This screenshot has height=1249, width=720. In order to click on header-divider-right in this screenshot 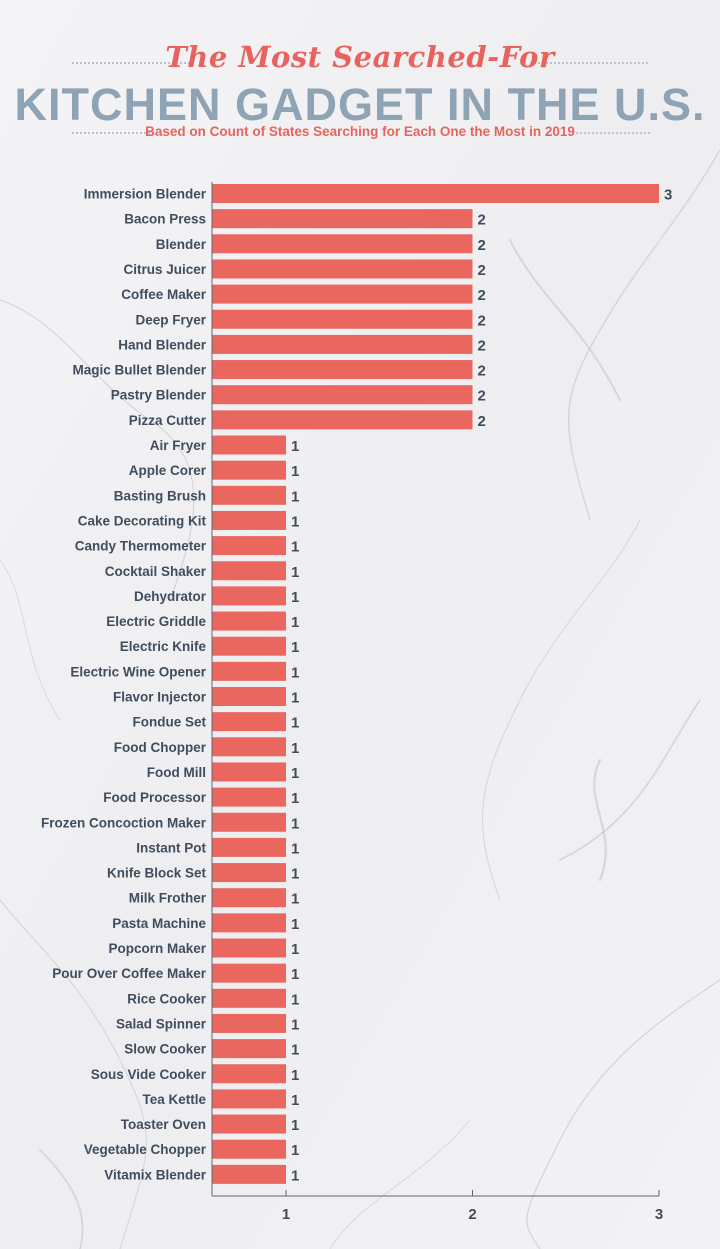, I will do `click(589, 63)`.